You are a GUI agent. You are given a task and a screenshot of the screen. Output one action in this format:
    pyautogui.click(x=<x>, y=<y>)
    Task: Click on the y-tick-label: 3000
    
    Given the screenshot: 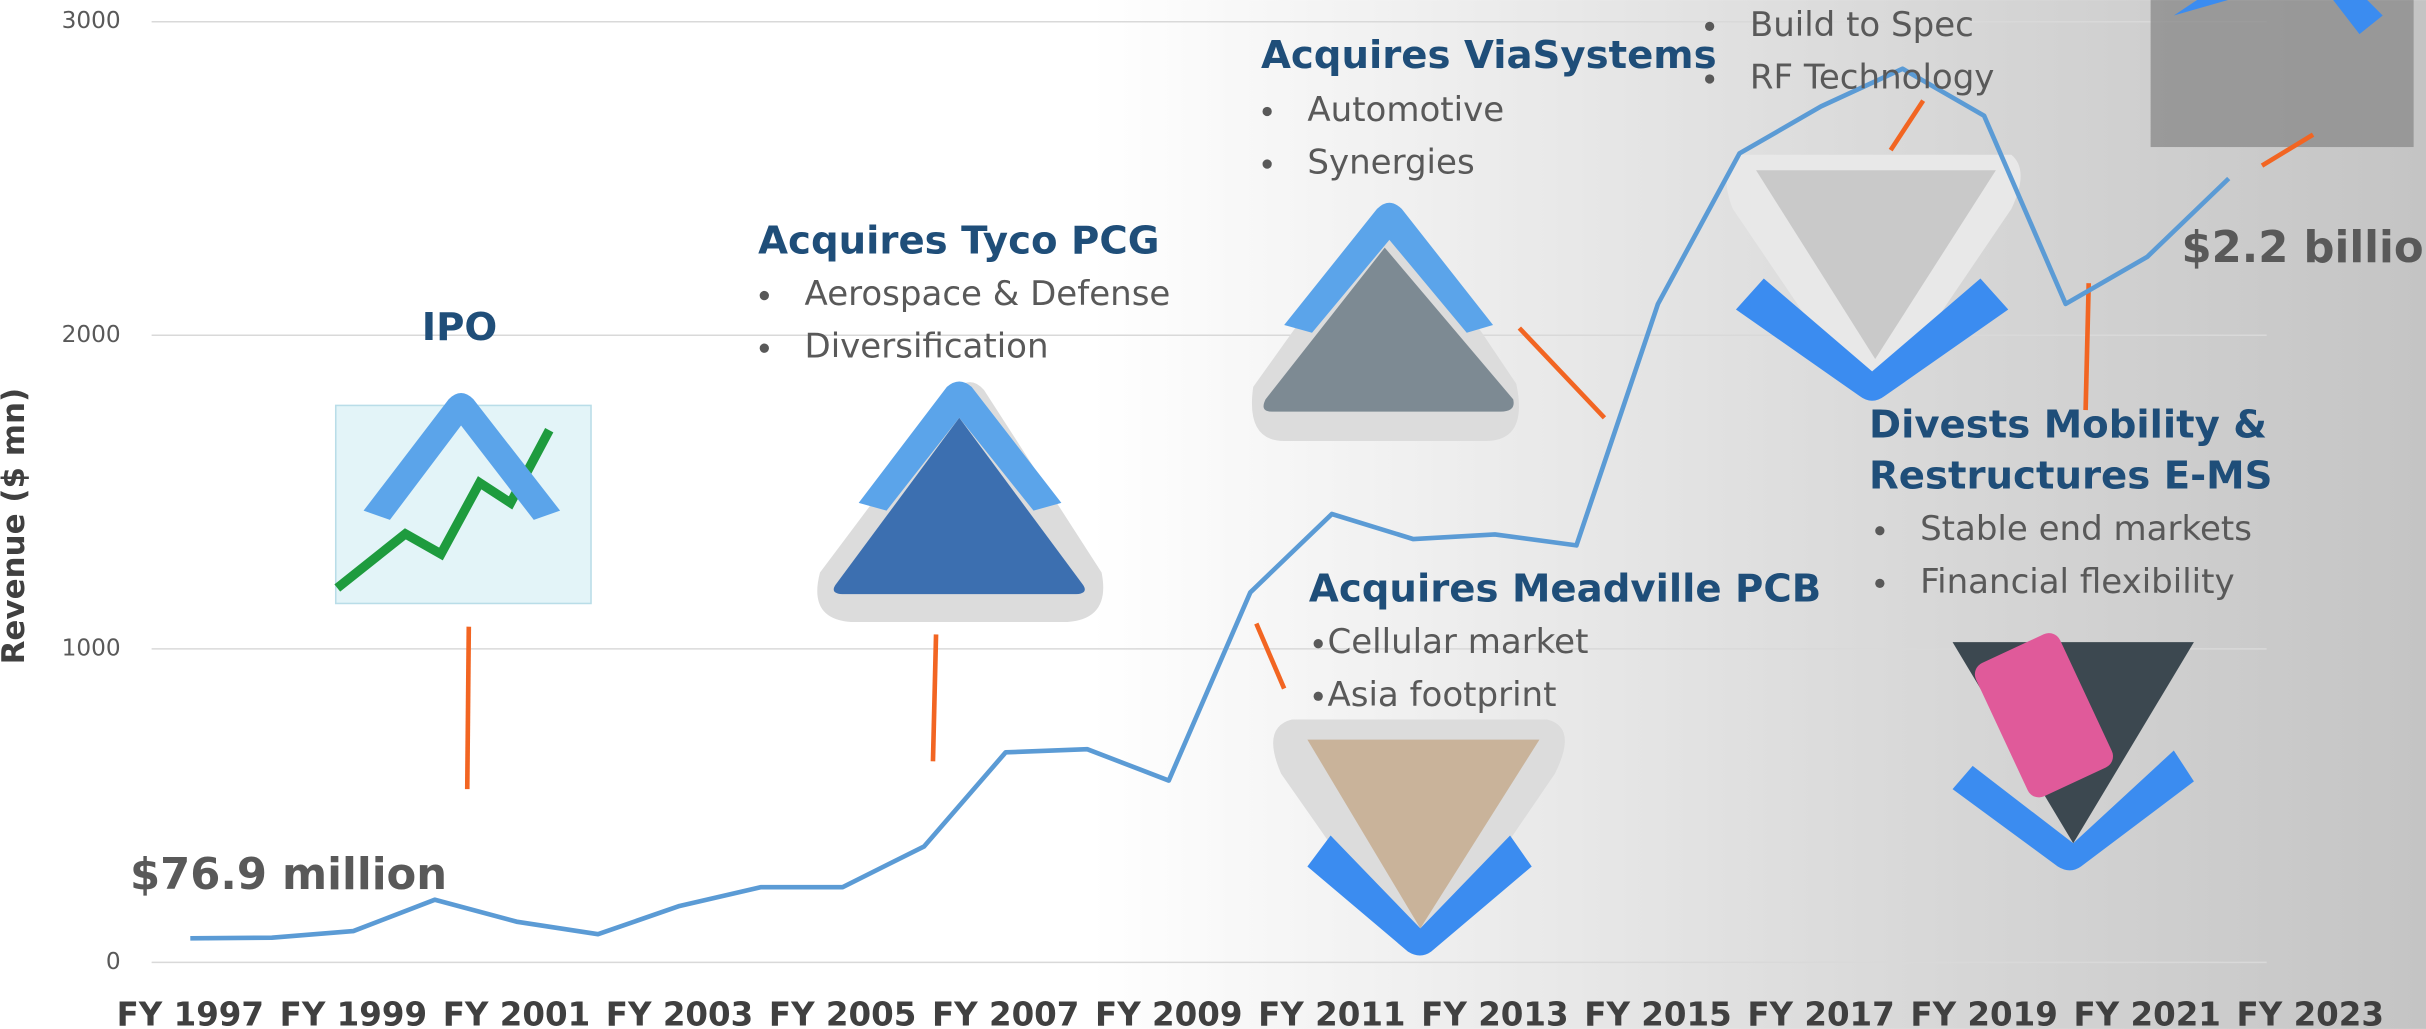 What is the action you would take?
    pyautogui.click(x=91, y=20)
    